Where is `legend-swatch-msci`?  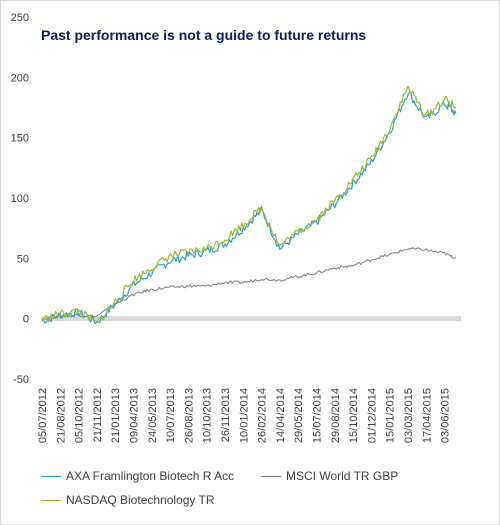
legend-swatch-msci is located at coordinates (271, 476).